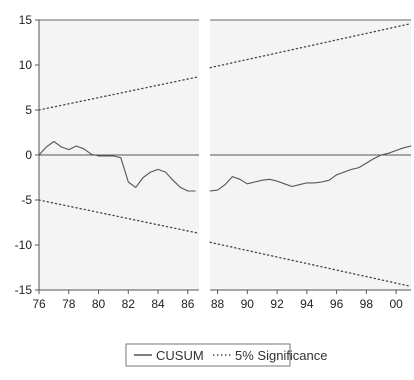 This screenshot has height=380, width=414. Describe the element at coordinates (24, 290) in the screenshot. I see `y-tick-label: -15` at that location.